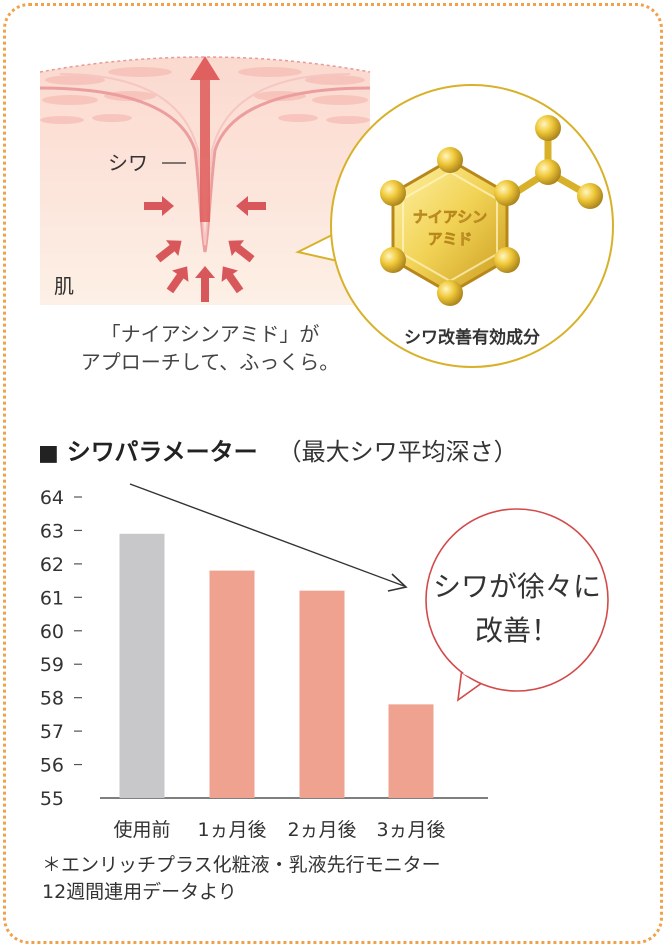 This screenshot has height=951, width=670. I want to click on y-tick-label: 61, so click(52, 598).